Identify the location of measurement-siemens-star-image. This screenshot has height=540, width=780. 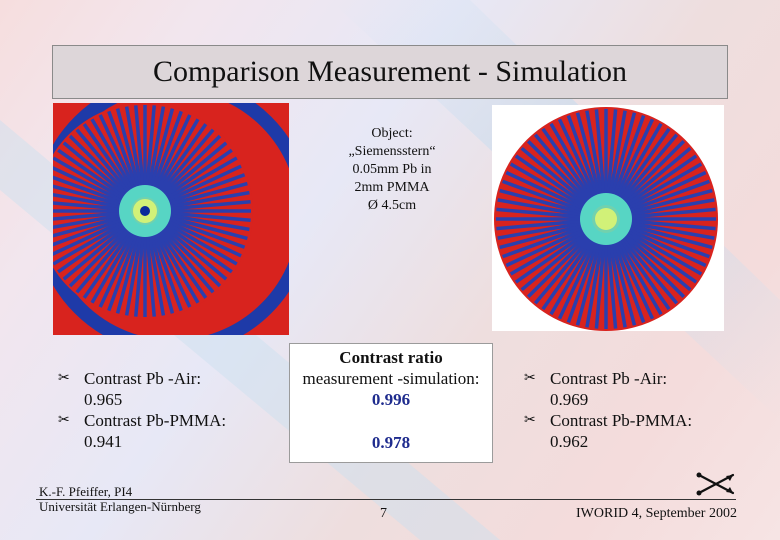
(171, 219).